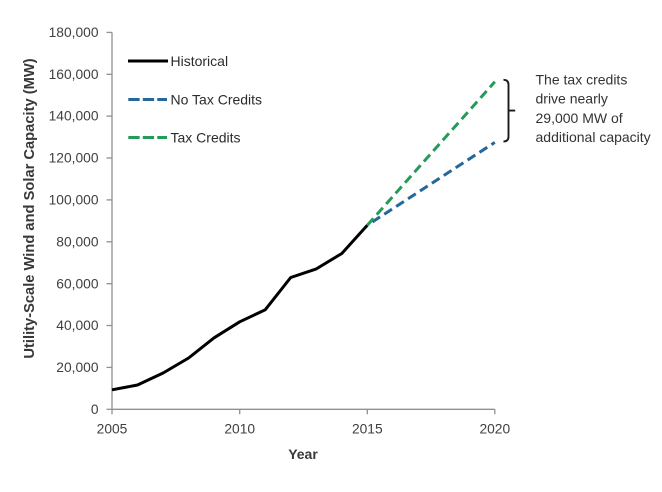 The image size is (662, 492). What do you see at coordinates (74, 158) in the screenshot?
I see `svg-text: 120,000` at bounding box center [74, 158].